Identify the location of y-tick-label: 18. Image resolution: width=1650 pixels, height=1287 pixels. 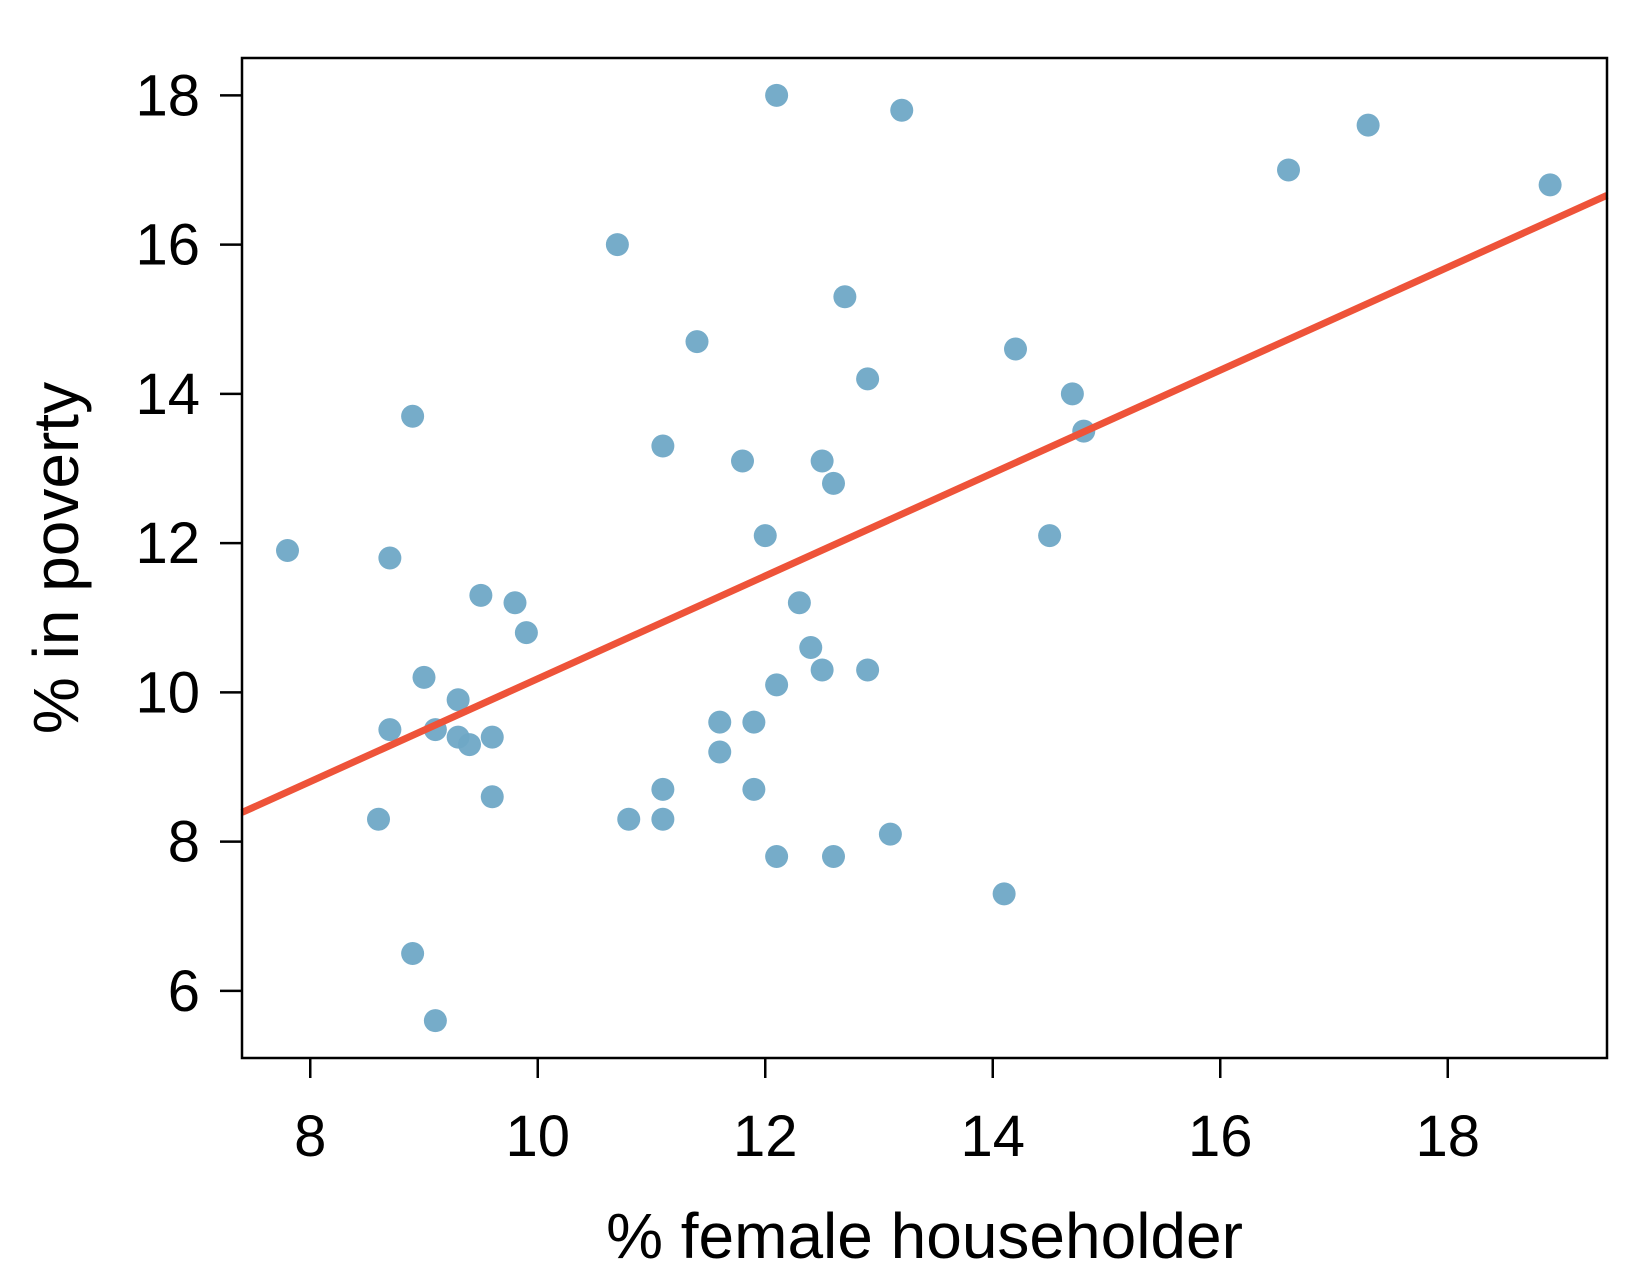
(167, 95).